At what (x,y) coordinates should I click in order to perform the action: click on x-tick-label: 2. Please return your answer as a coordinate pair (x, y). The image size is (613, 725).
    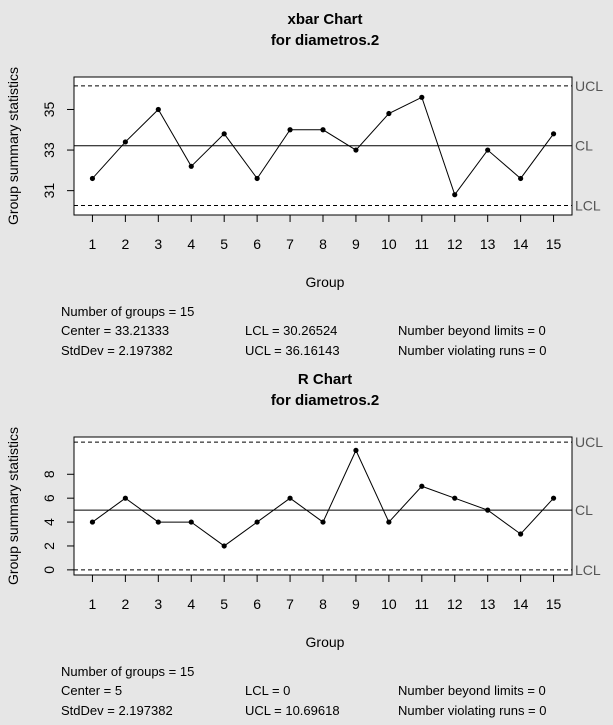
    Looking at the image, I should click on (125, 244).